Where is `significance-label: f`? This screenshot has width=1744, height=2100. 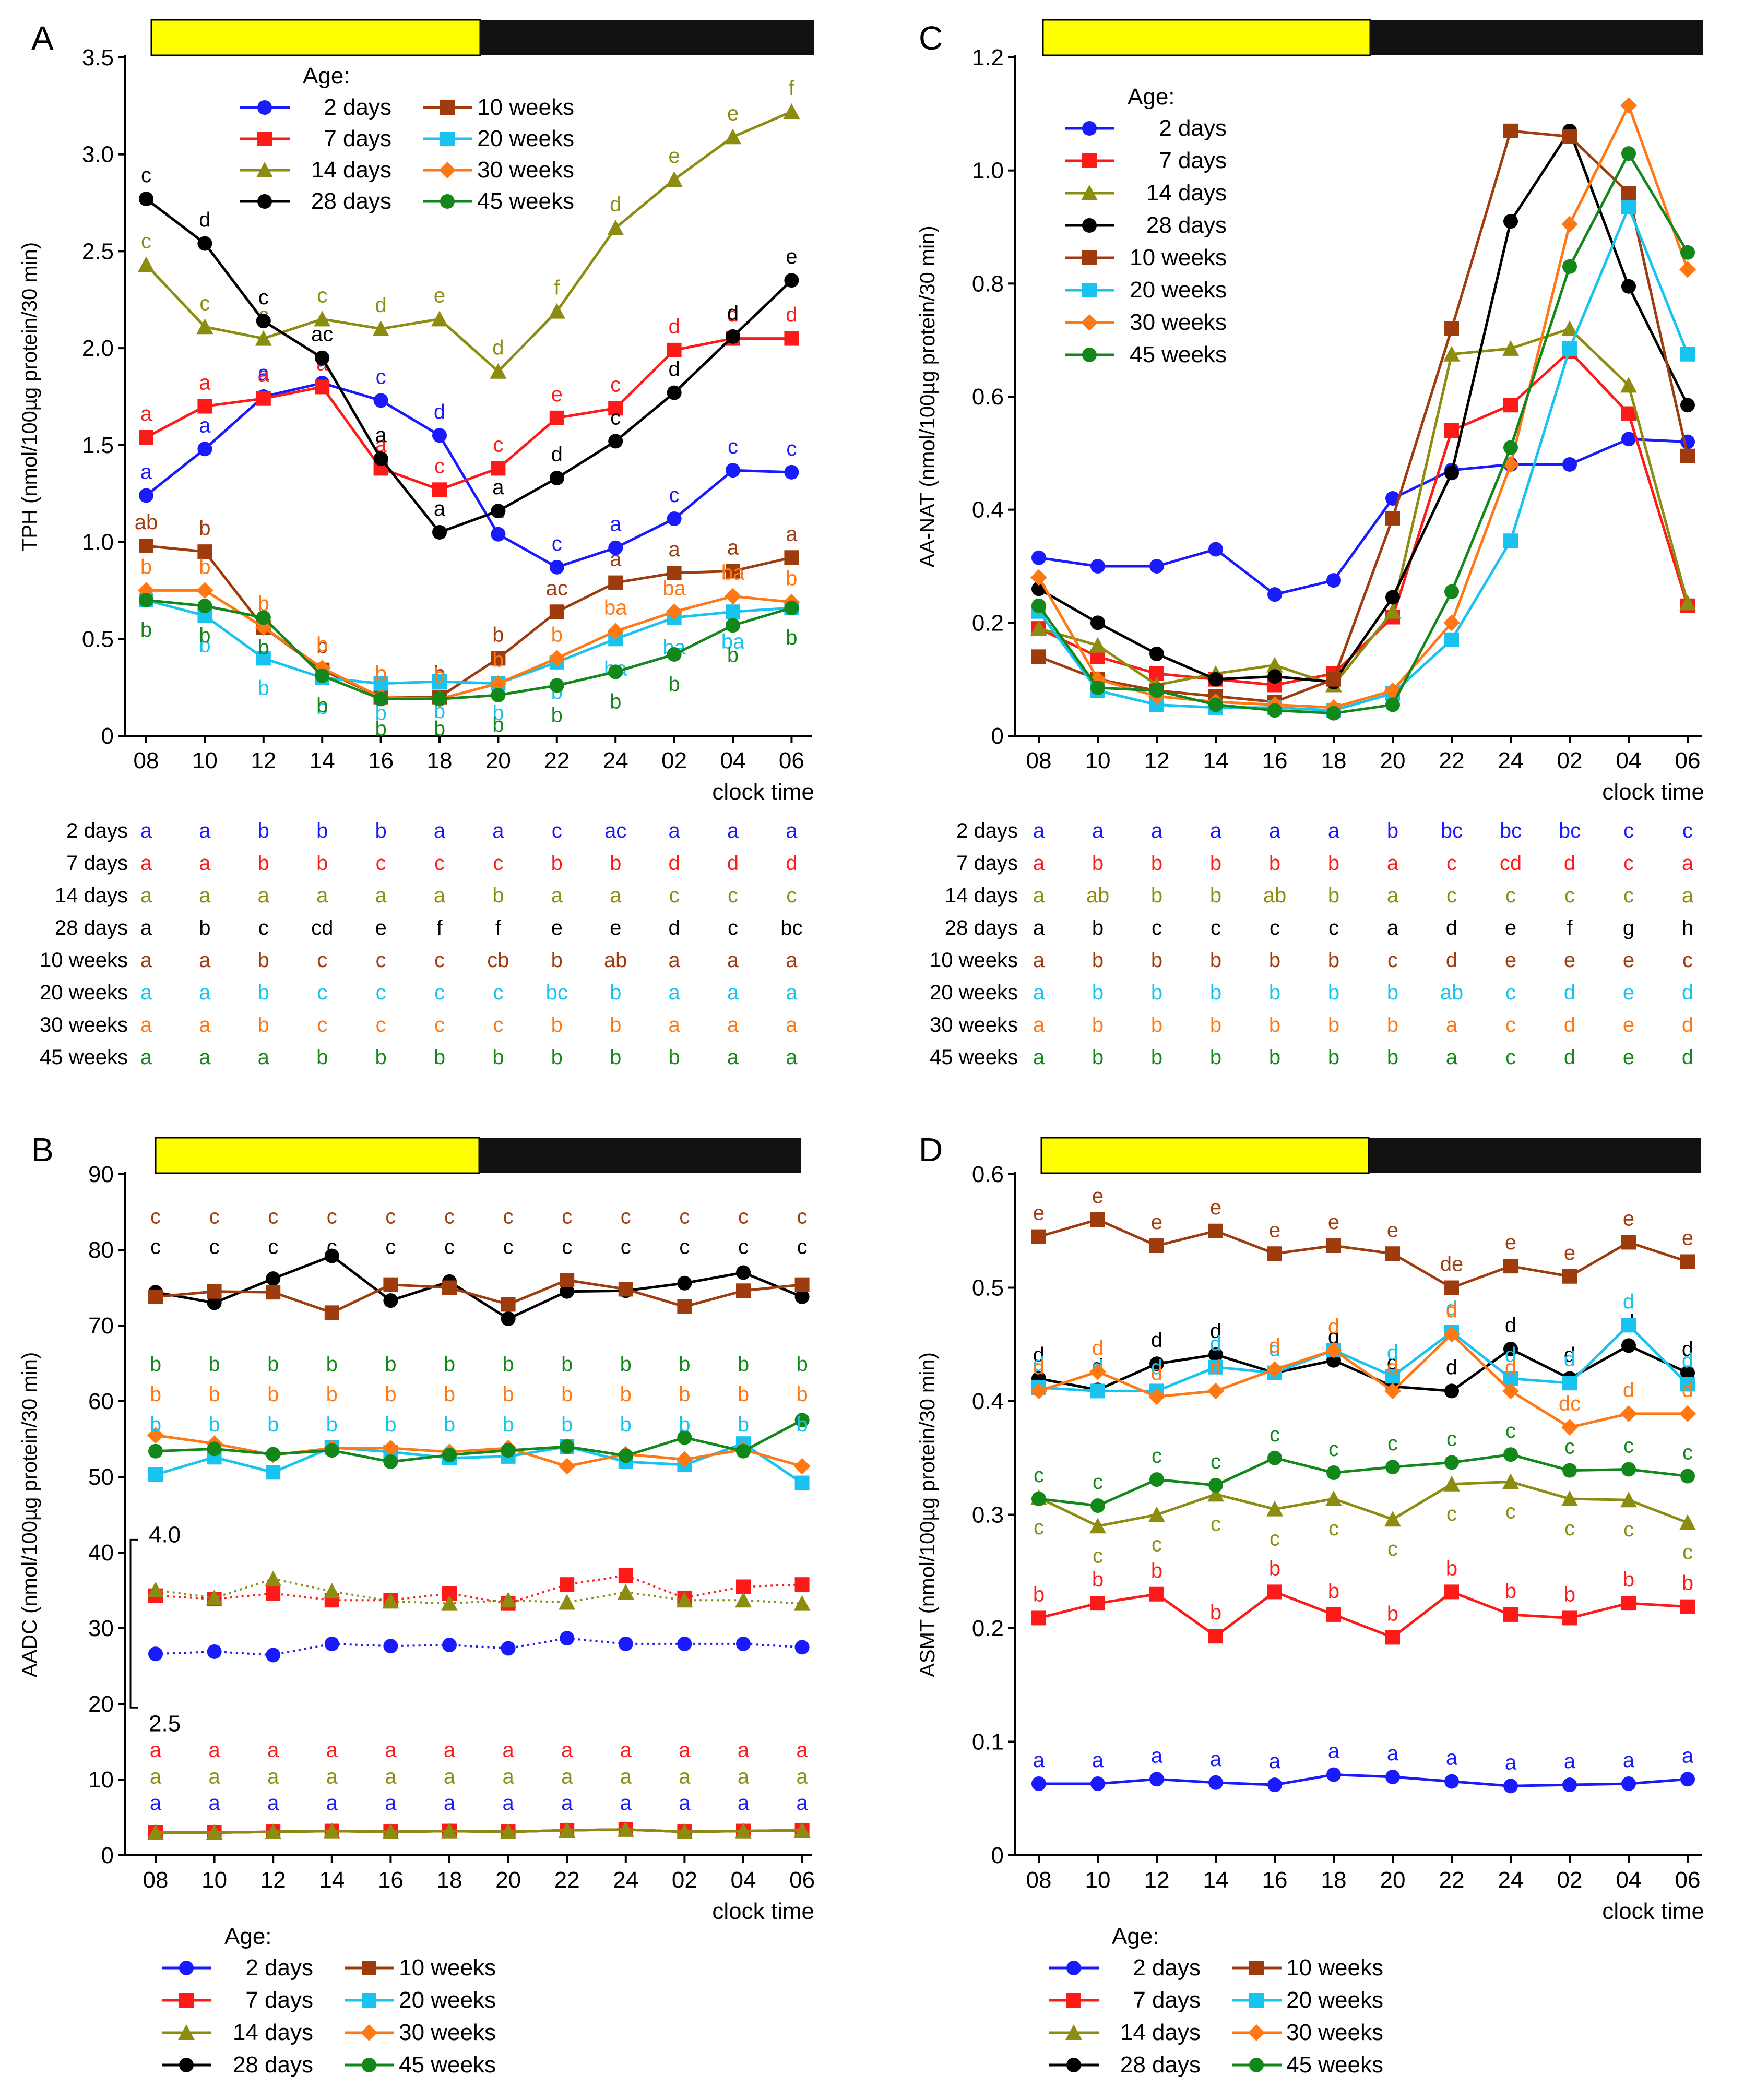
significance-label: f is located at coordinates (792, 88).